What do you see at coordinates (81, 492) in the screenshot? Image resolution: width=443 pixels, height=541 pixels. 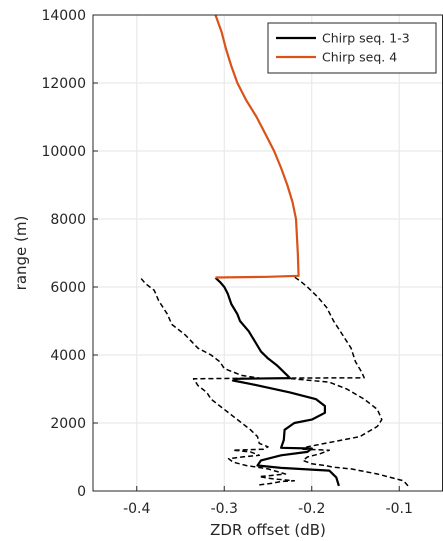 I see `y-tick-label: 0` at bounding box center [81, 492].